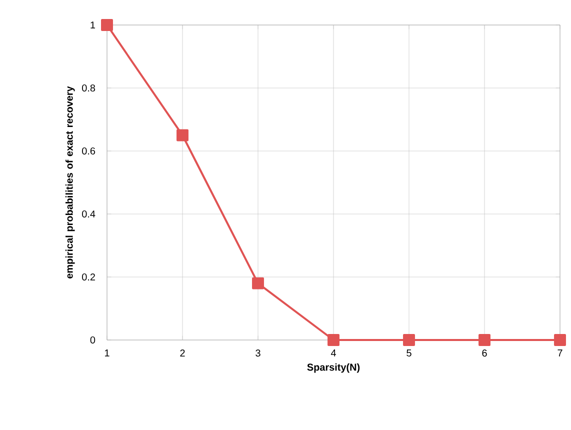 The width and height of the screenshot is (571, 430). Describe the element at coordinates (88, 277) in the screenshot. I see `y-tick-label: 0.2` at that location.